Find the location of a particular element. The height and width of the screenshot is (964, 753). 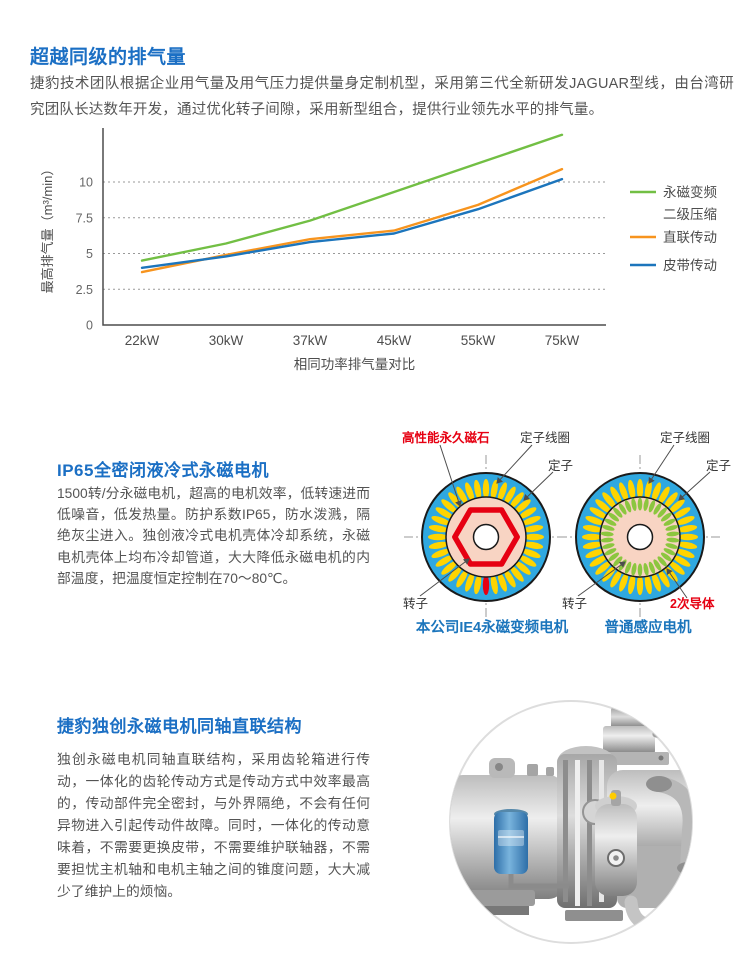

legend-label: 皮带传动 is located at coordinates (690, 265).